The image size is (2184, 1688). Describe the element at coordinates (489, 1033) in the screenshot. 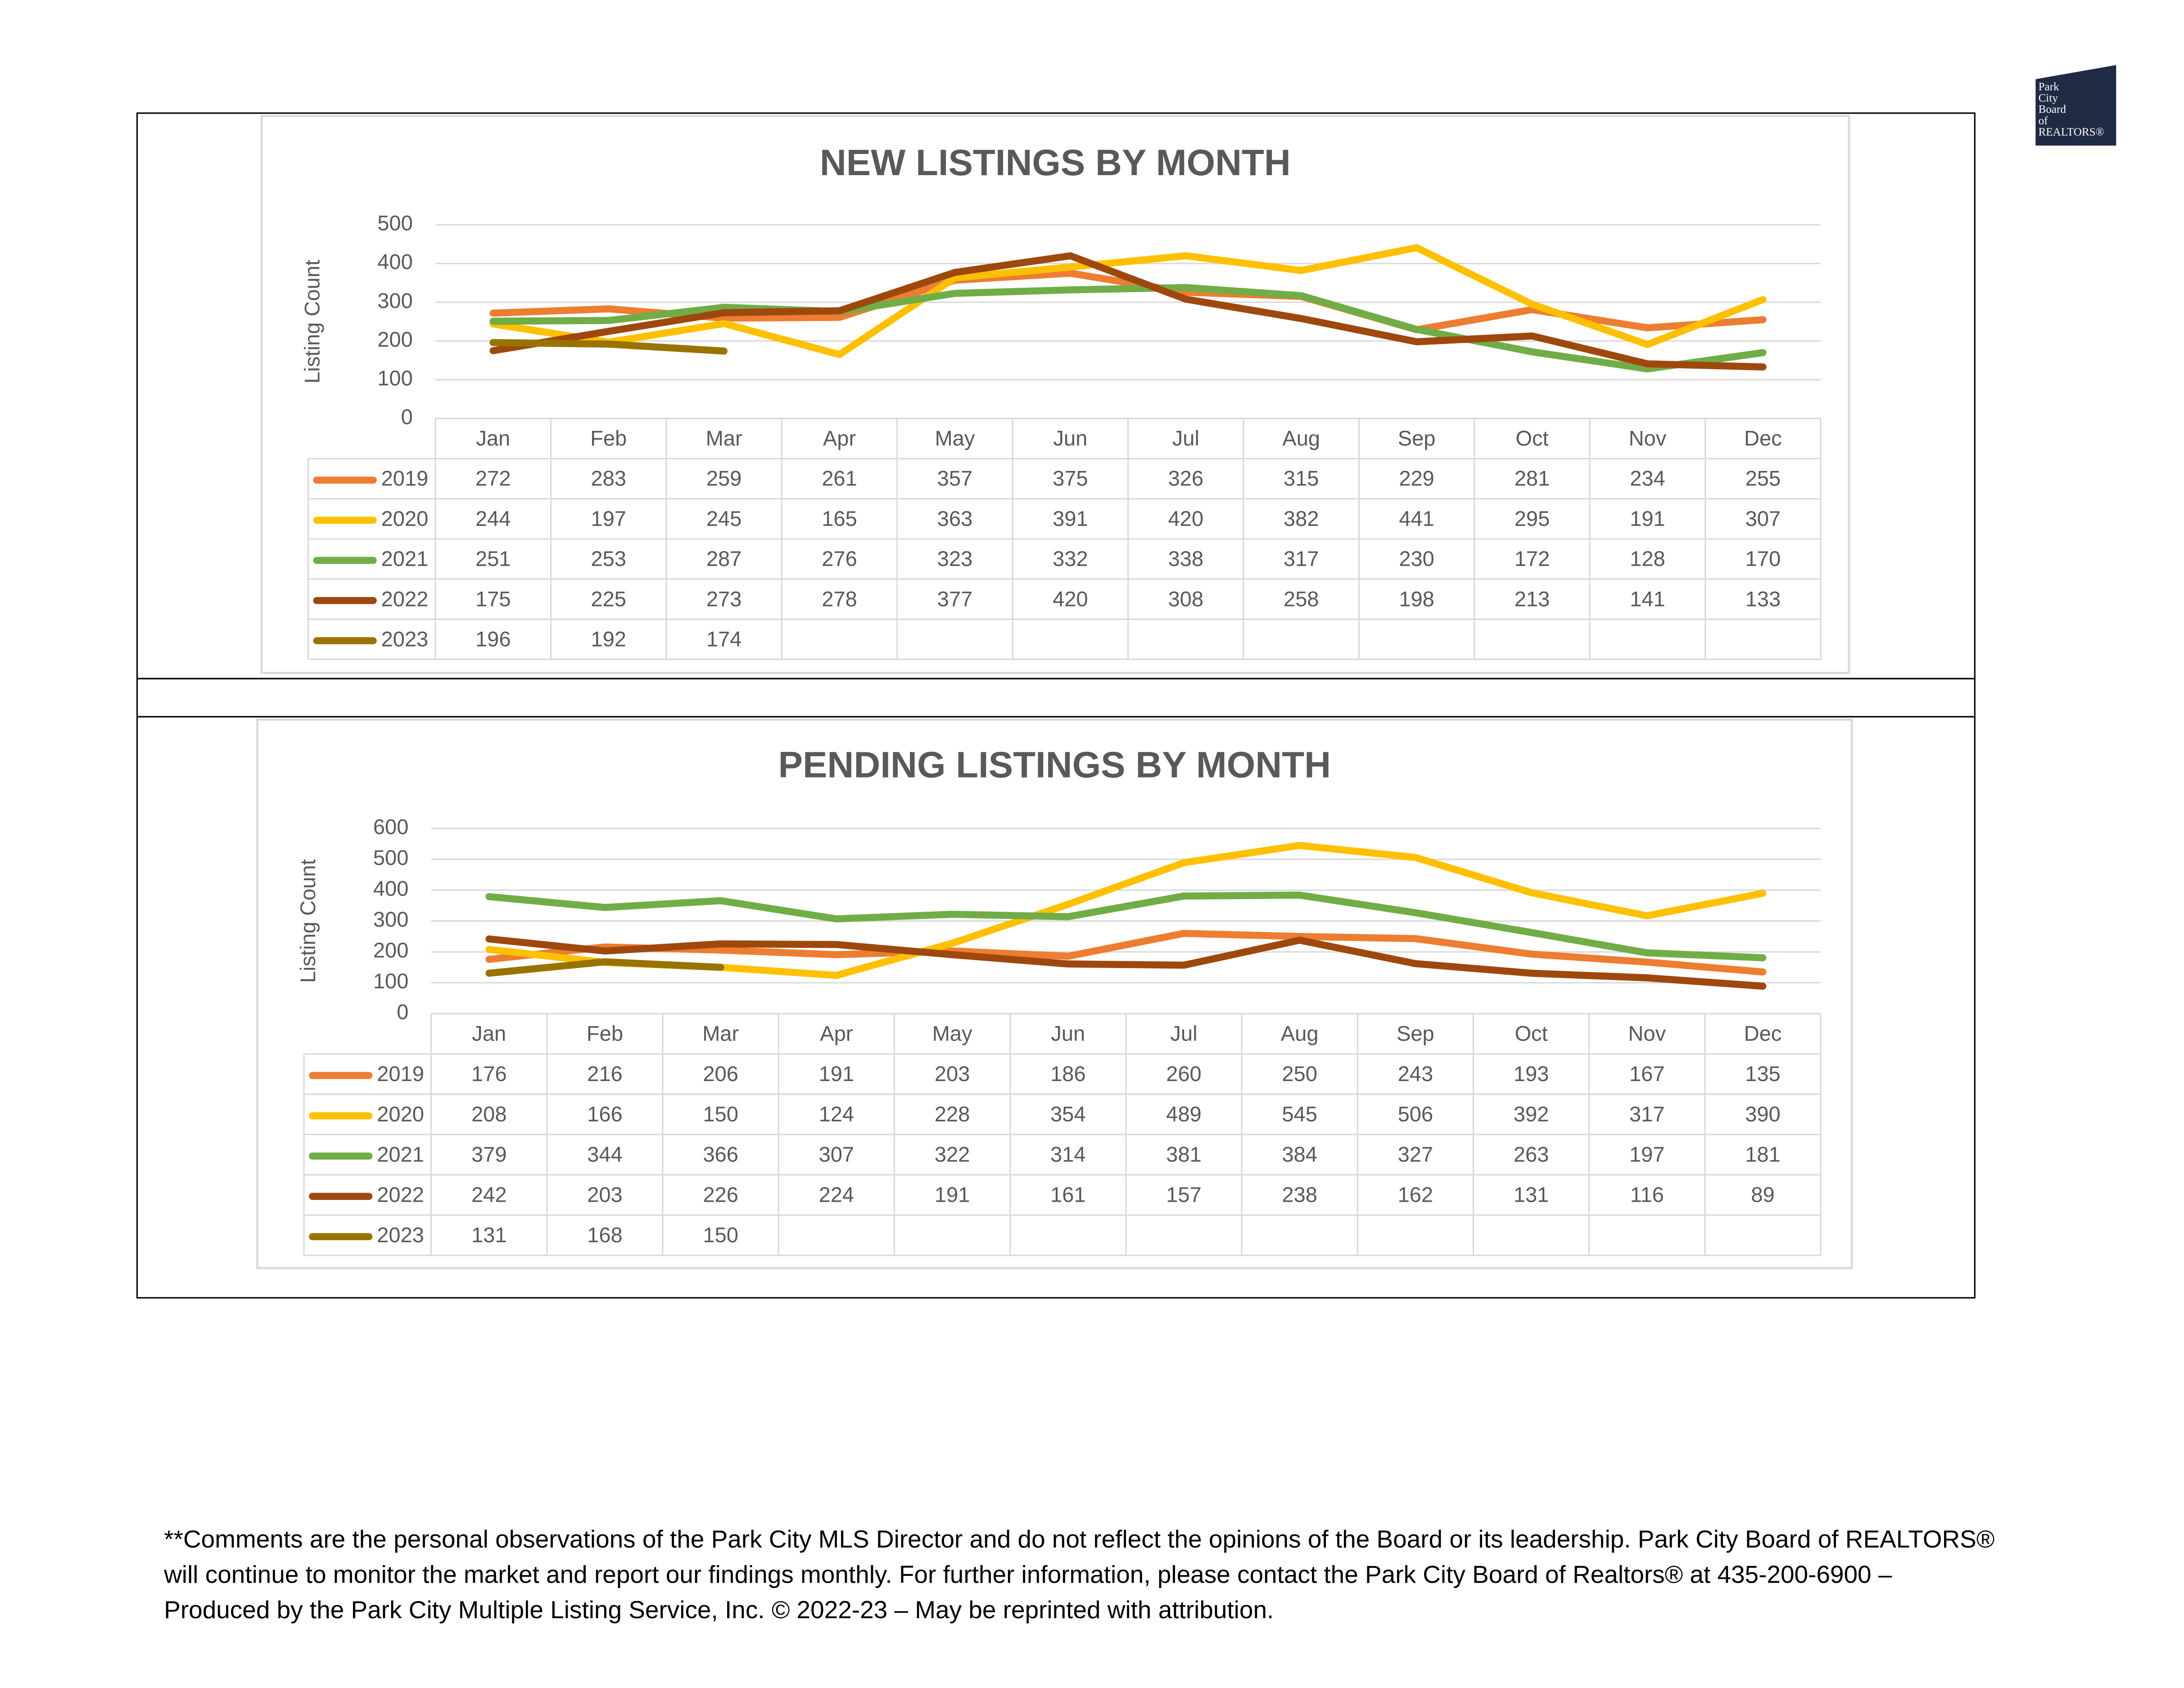

I see `x-tick-label: Jan` at that location.